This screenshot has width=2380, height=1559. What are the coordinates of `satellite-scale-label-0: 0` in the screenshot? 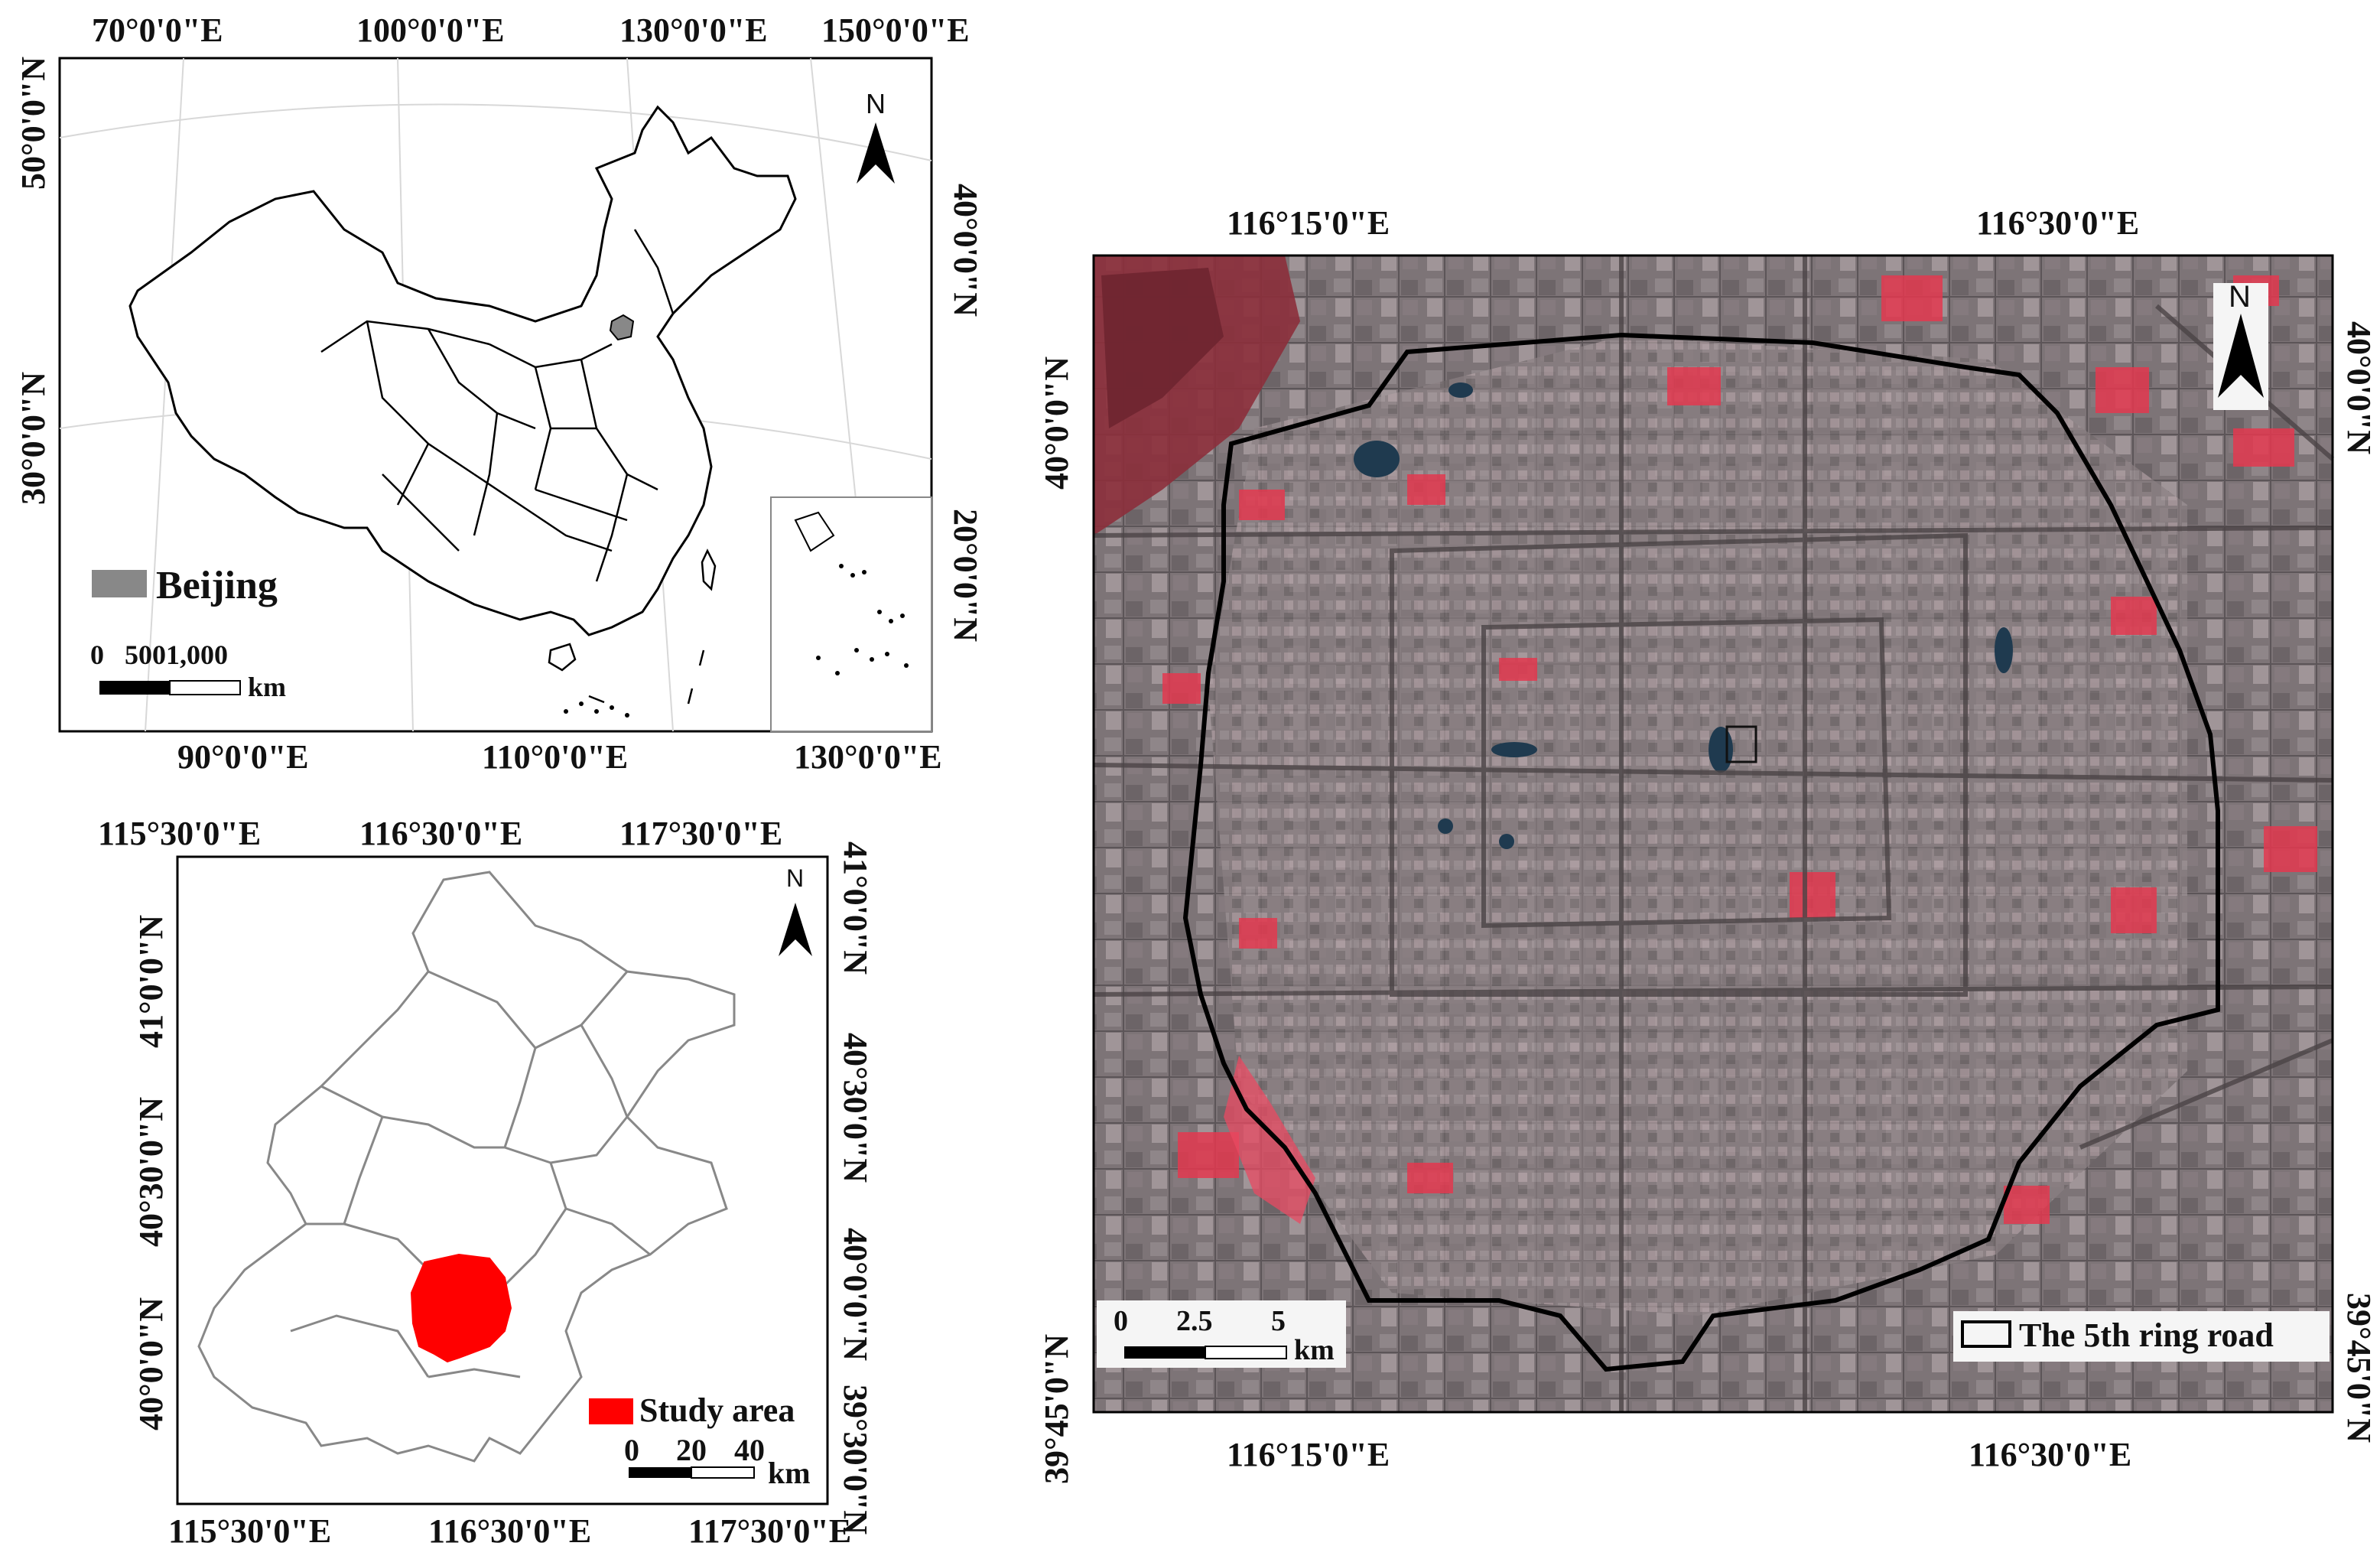 It's located at (1121, 1321).